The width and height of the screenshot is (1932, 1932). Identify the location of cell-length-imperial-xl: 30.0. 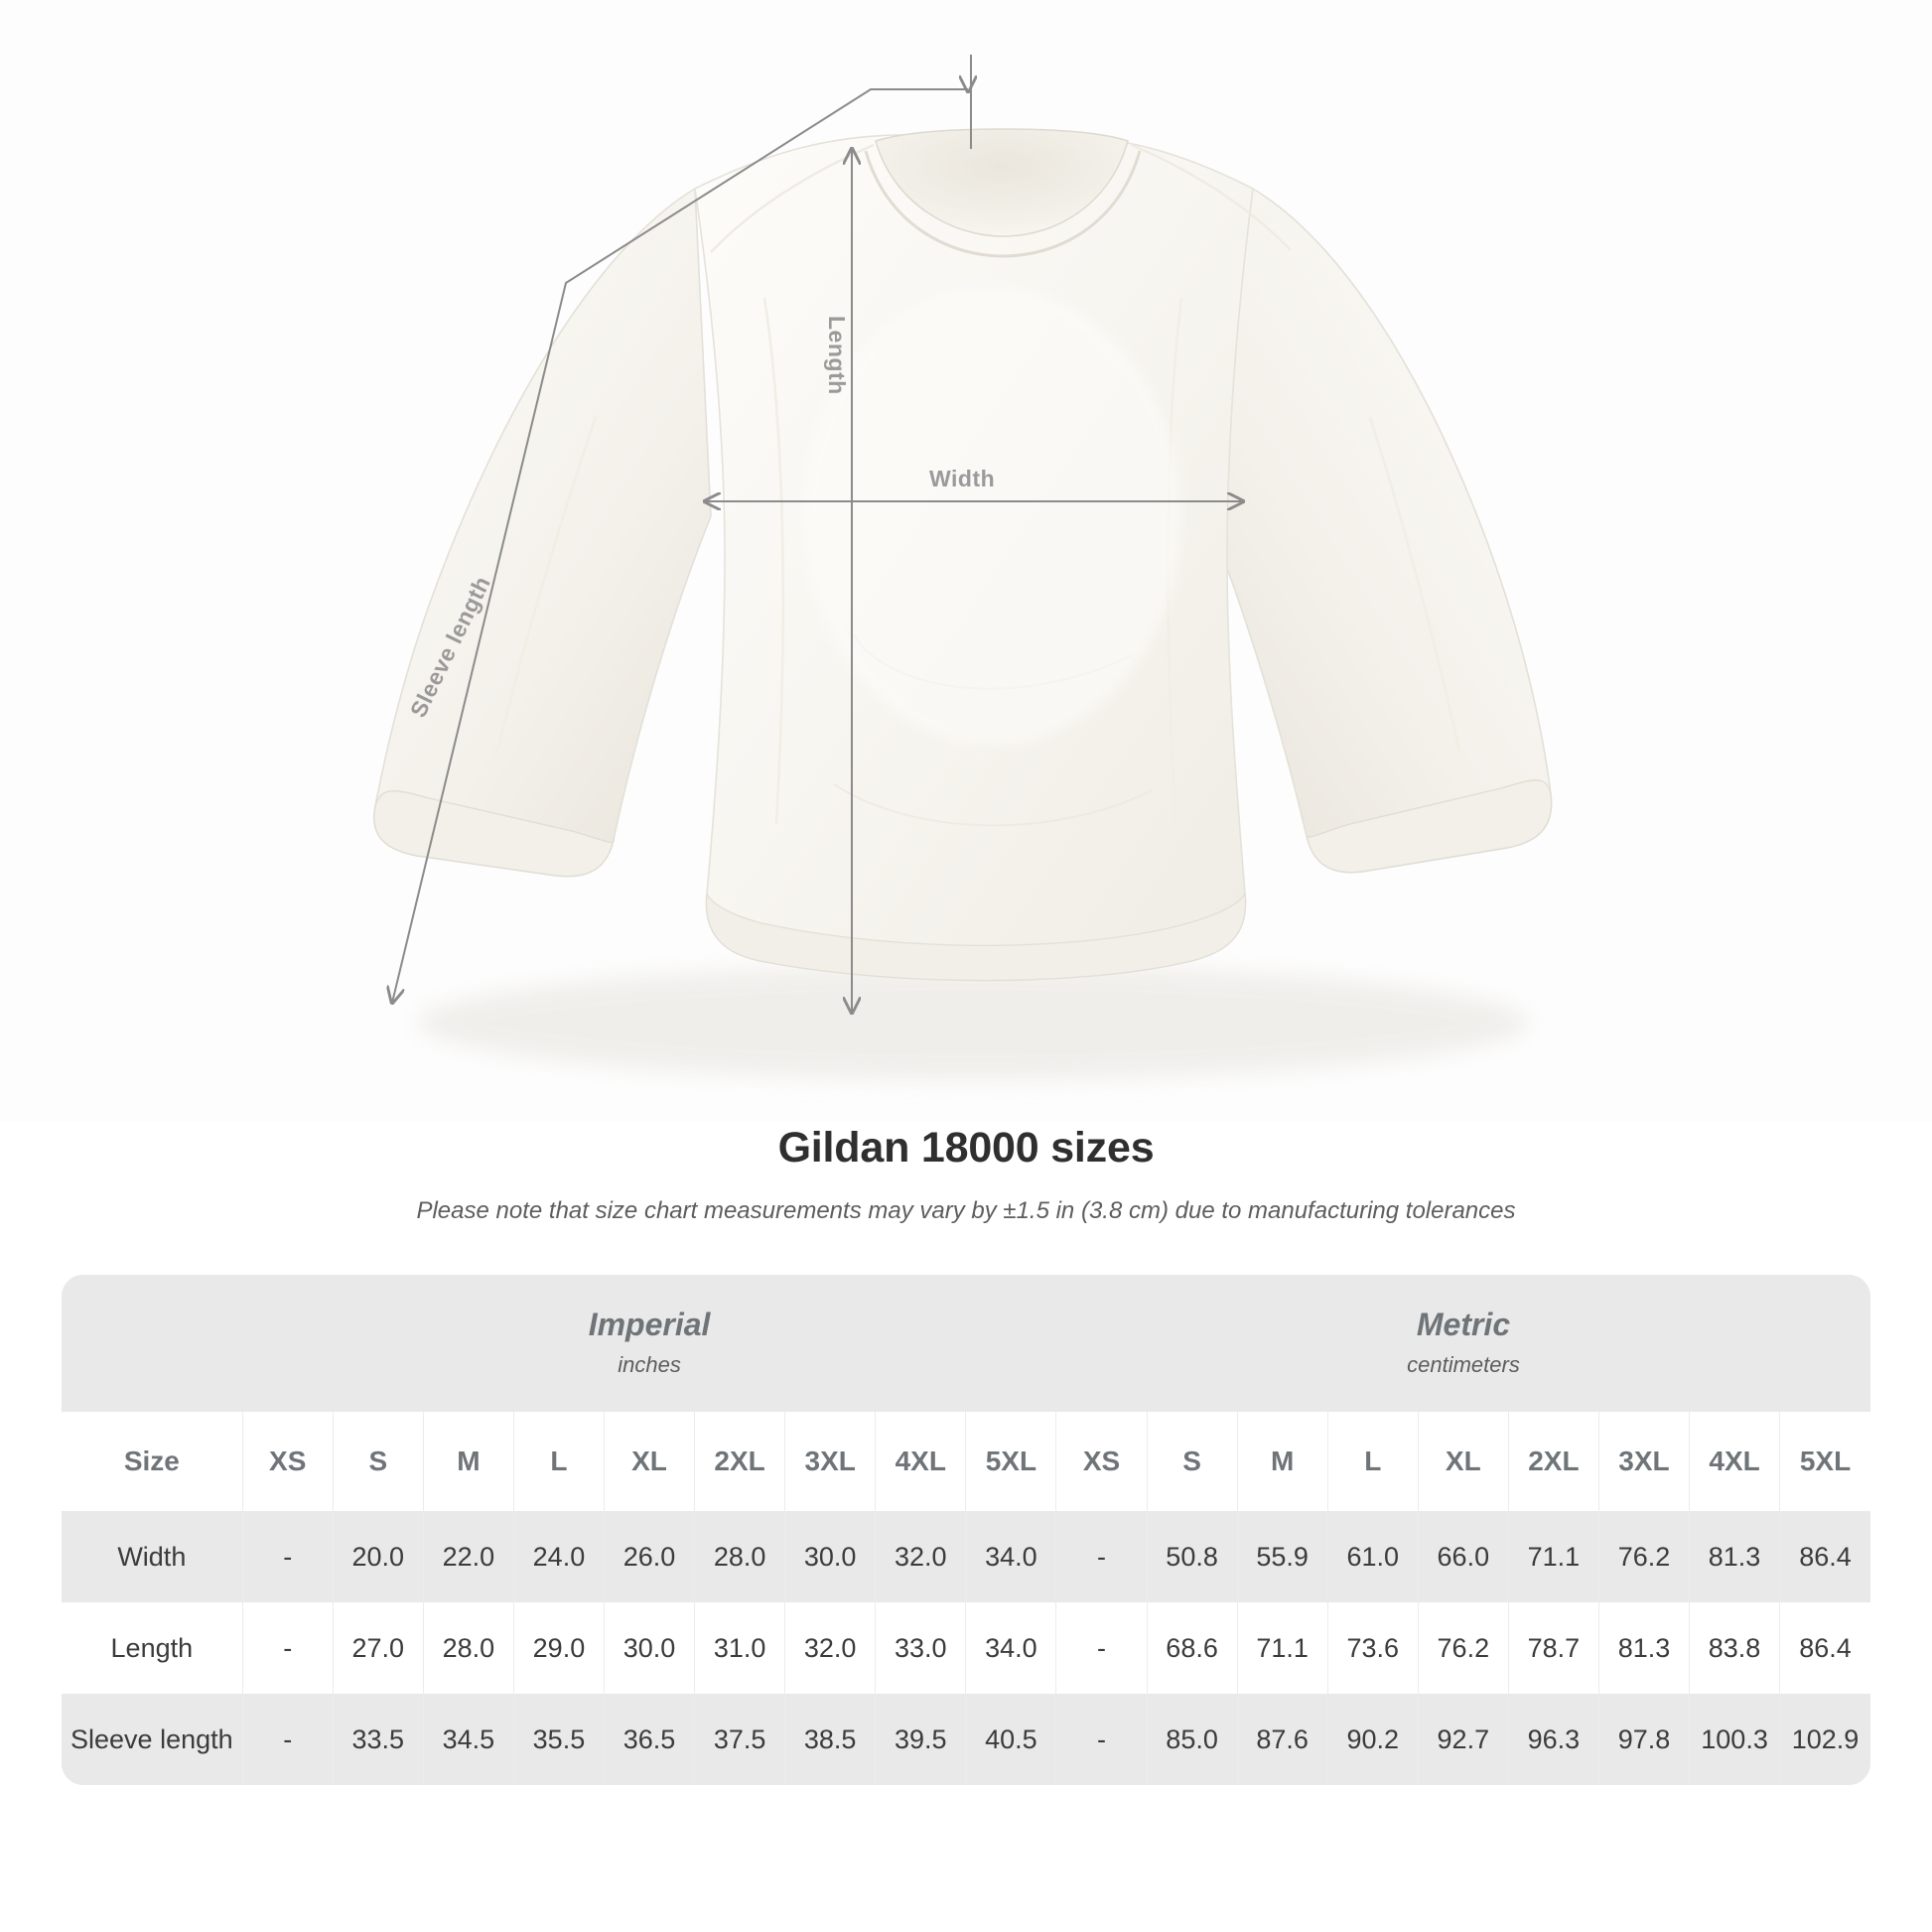
(650, 1648).